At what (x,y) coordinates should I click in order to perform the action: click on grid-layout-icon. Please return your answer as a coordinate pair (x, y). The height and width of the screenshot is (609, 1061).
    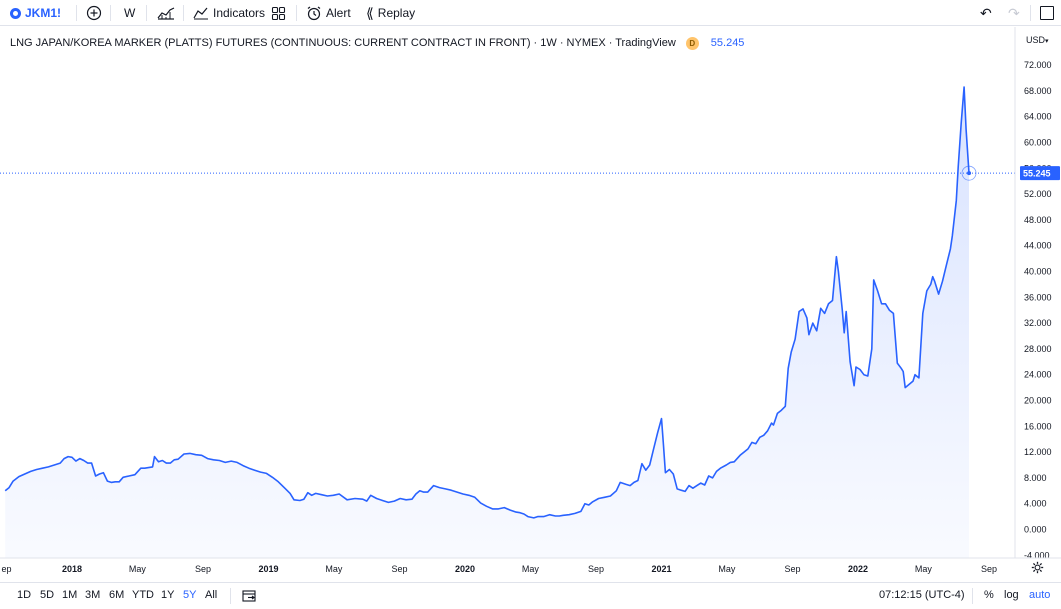
    Looking at the image, I should click on (278, 13).